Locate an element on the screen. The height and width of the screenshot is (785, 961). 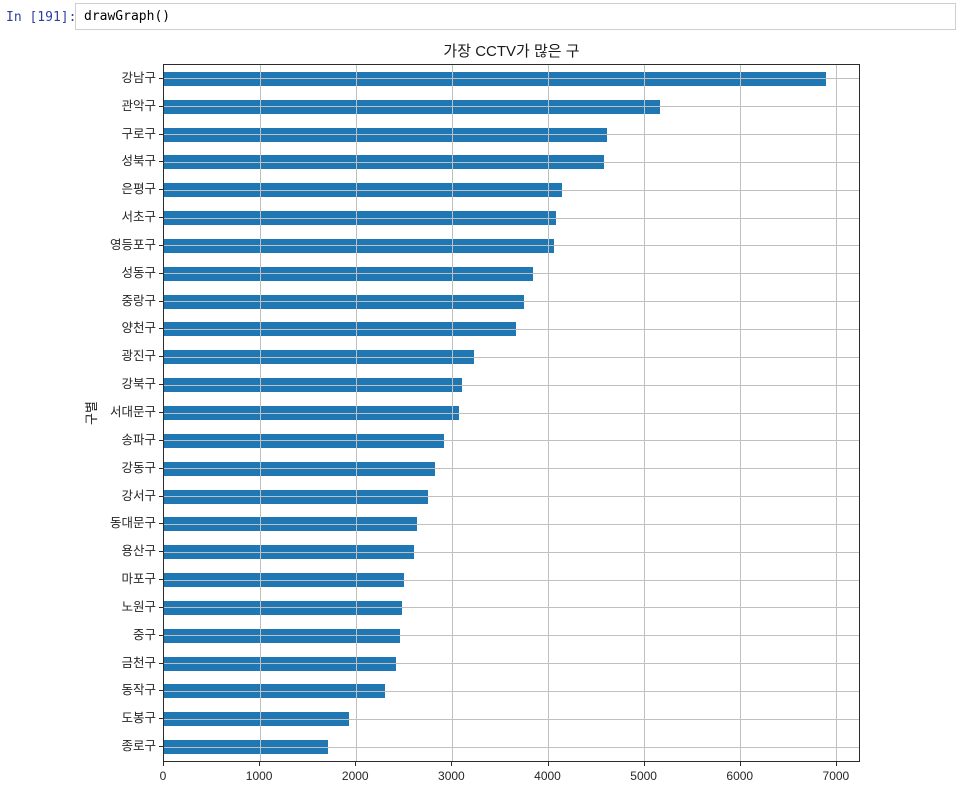
y-tick-label: 중랑구 is located at coordinates (138, 300).